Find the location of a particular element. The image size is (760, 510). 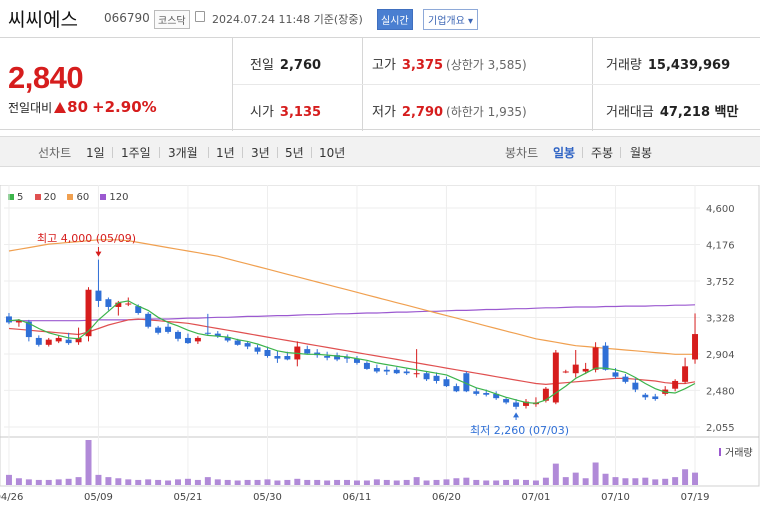

timestamp: 2024.07.24 11:48 기준(장중) is located at coordinates (287, 19).